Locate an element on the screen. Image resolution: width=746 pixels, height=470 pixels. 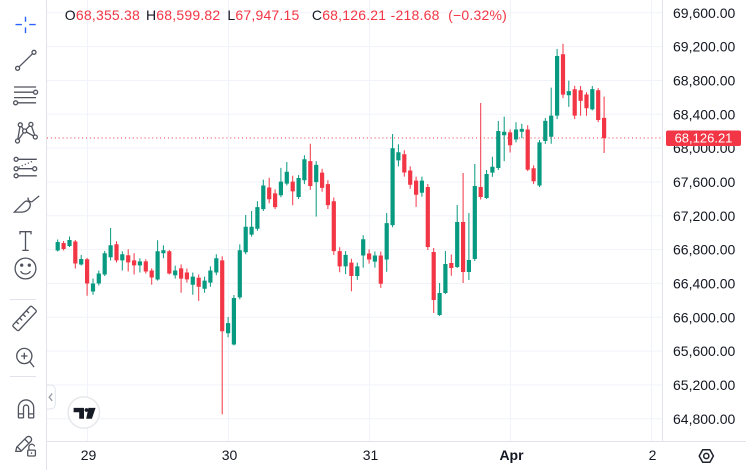
svg-text: 68,800.00 is located at coordinates (704, 81).